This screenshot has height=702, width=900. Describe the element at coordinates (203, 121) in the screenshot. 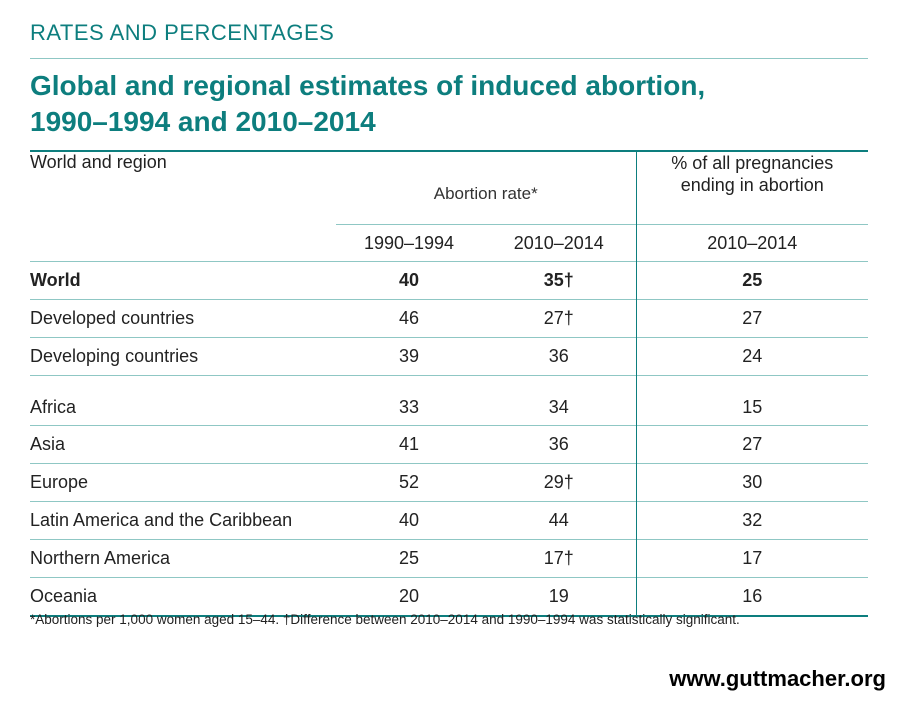

I see `title-line-2: 1990–1994 and 2010–2014` at that location.